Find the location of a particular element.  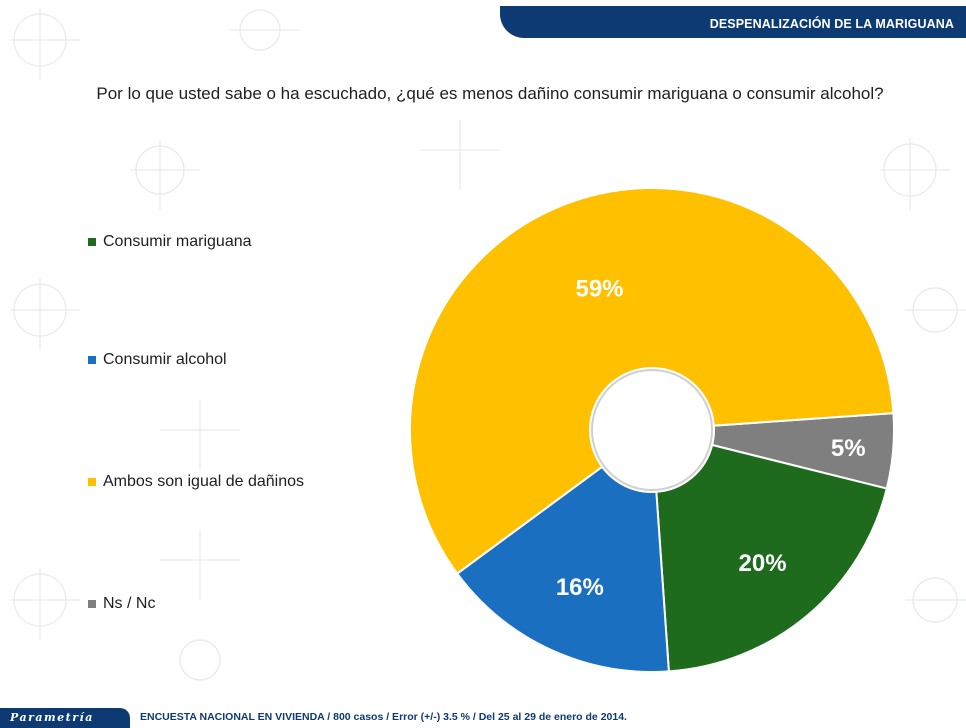

legend-item-alcohol: Consumir alcohol is located at coordinates (157, 360).